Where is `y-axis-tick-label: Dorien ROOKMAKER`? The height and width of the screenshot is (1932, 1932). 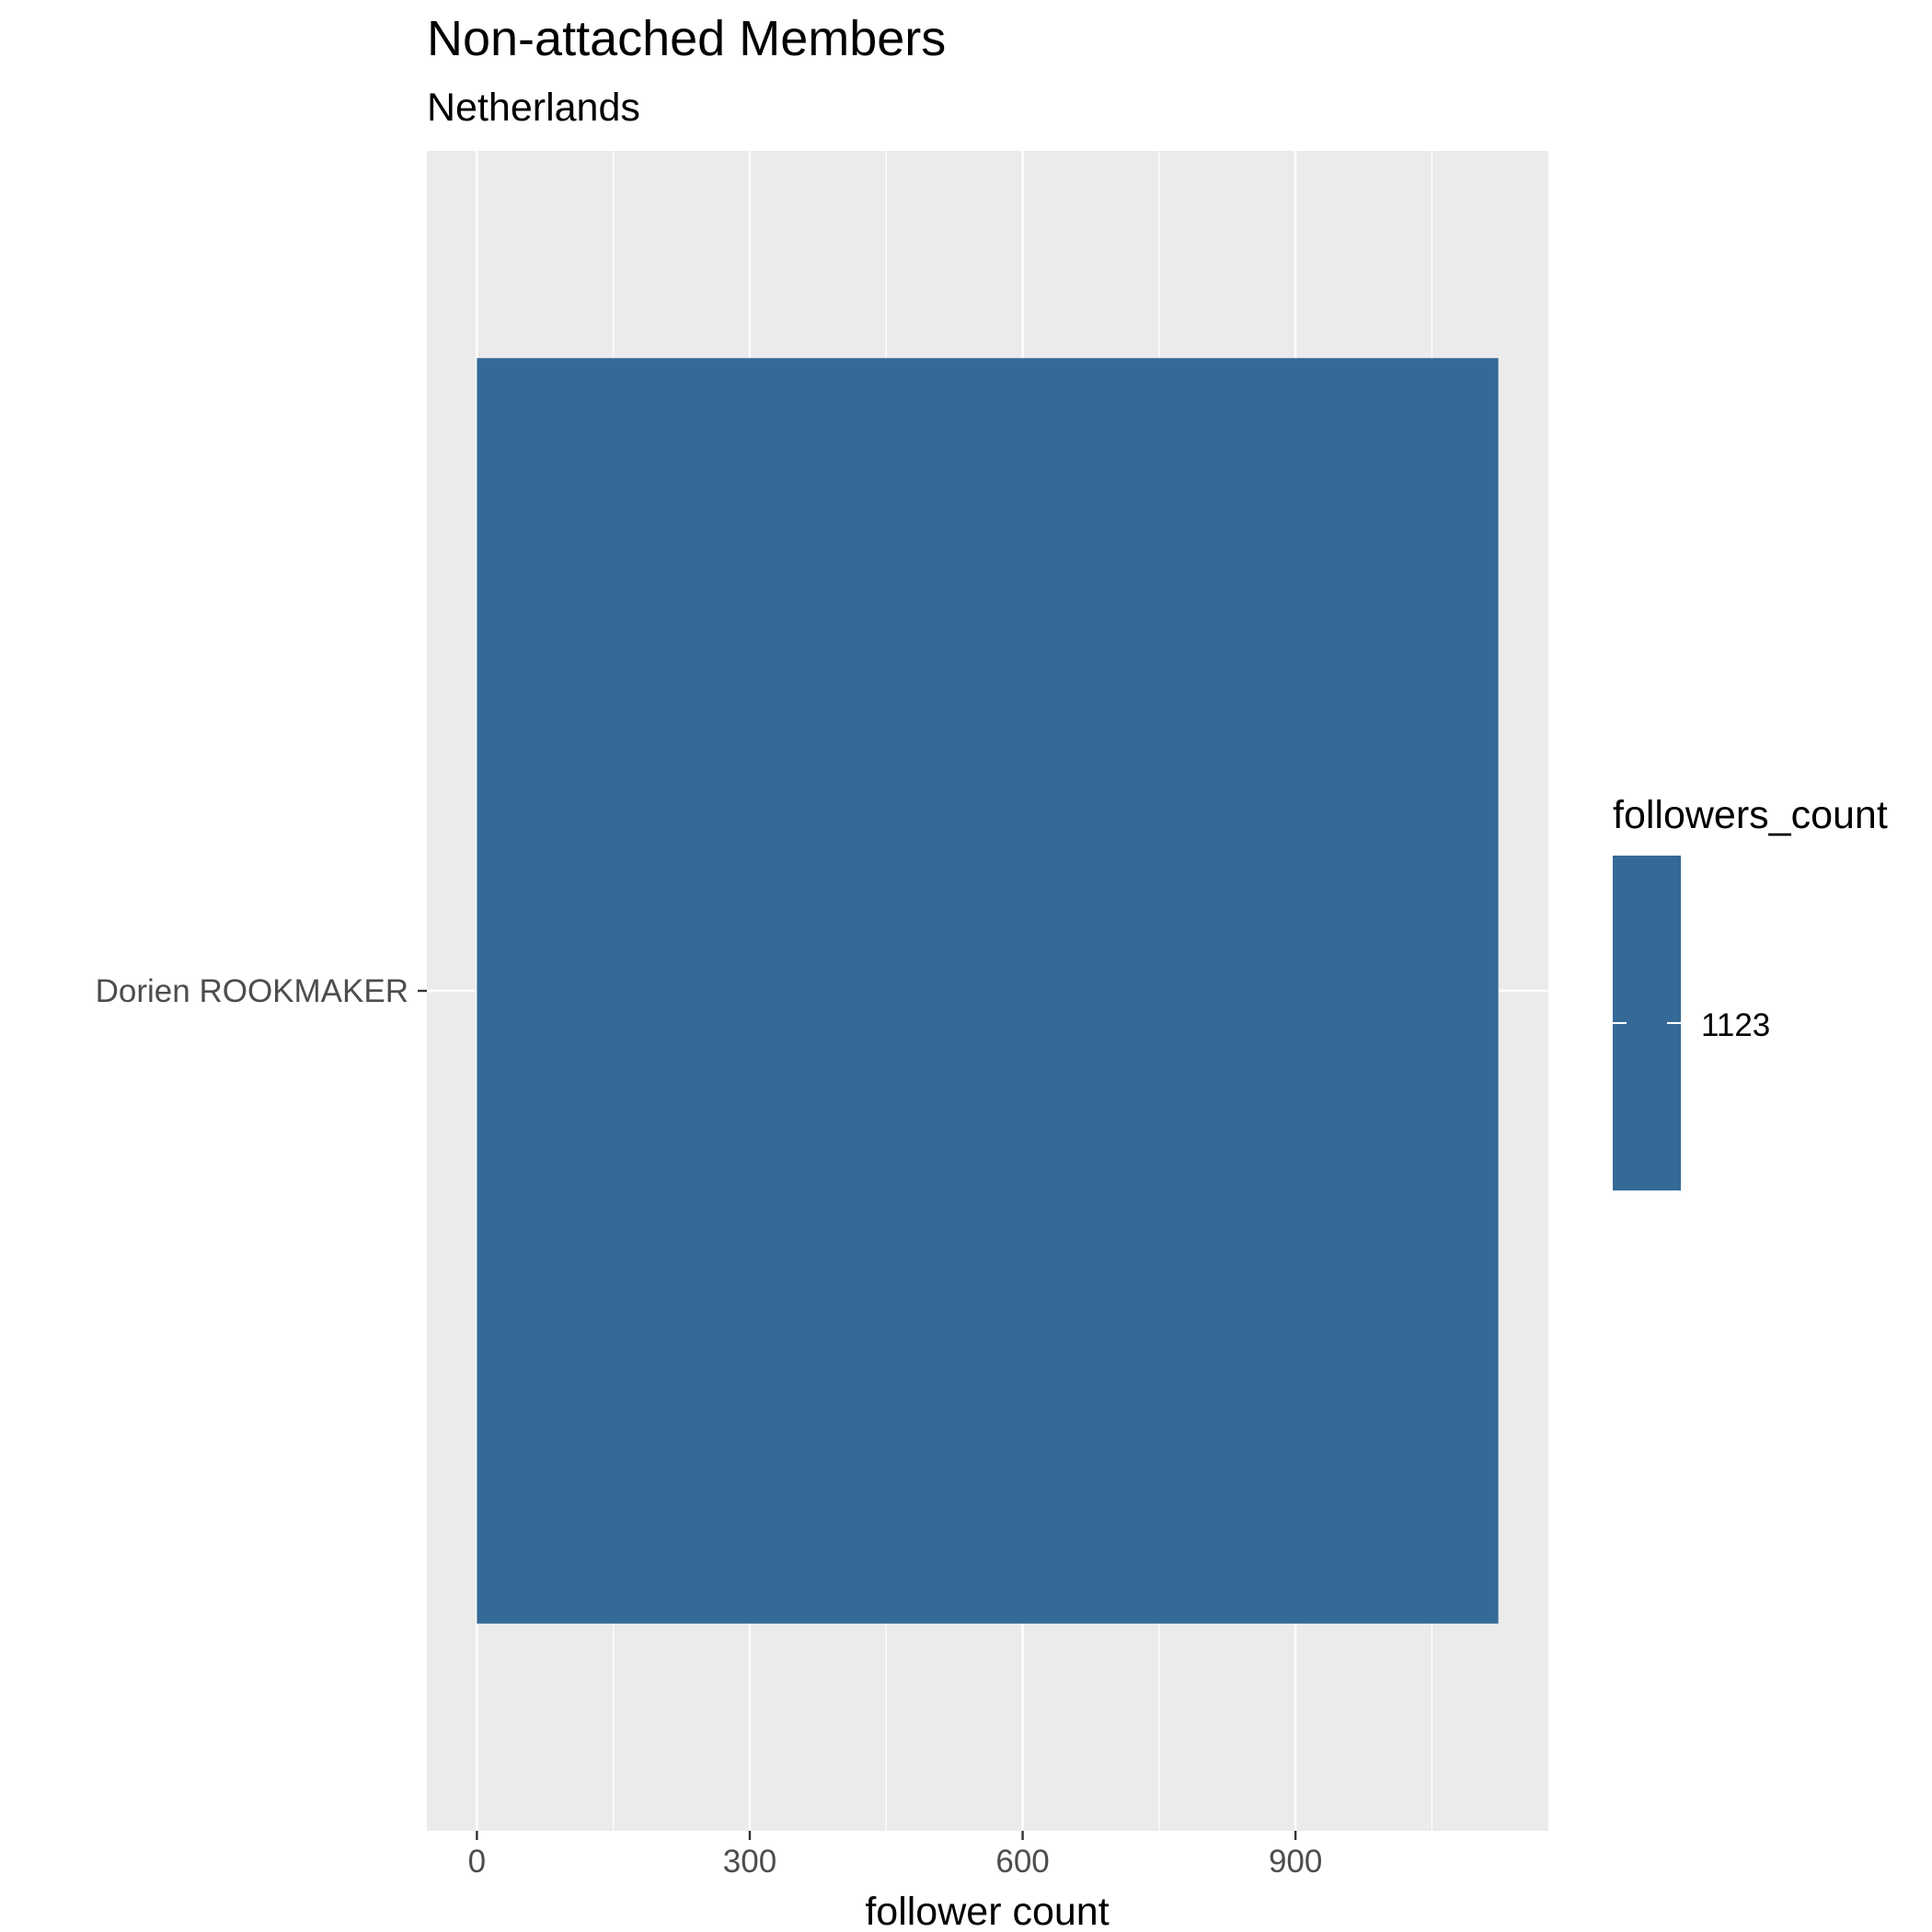 y-axis-tick-label: Dorien ROOKMAKER is located at coordinates (252, 991).